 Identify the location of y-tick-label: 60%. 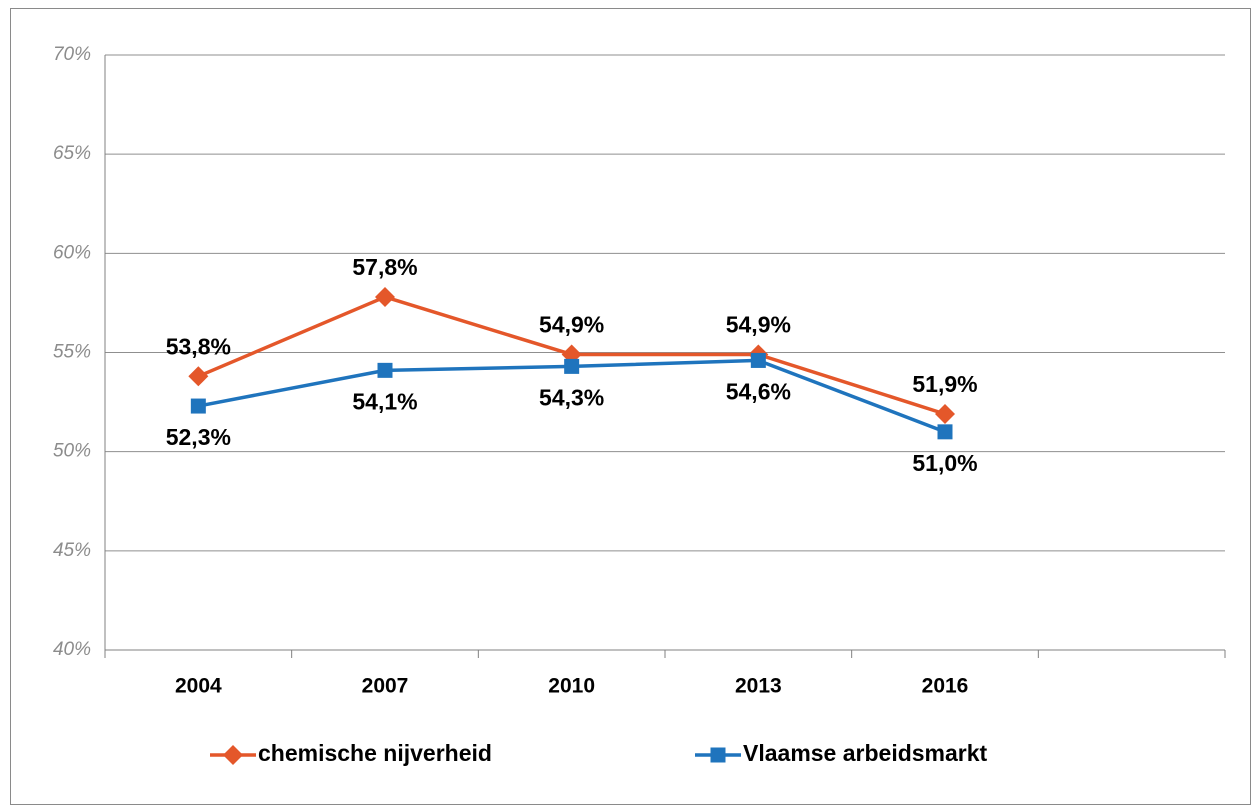
(72, 252).